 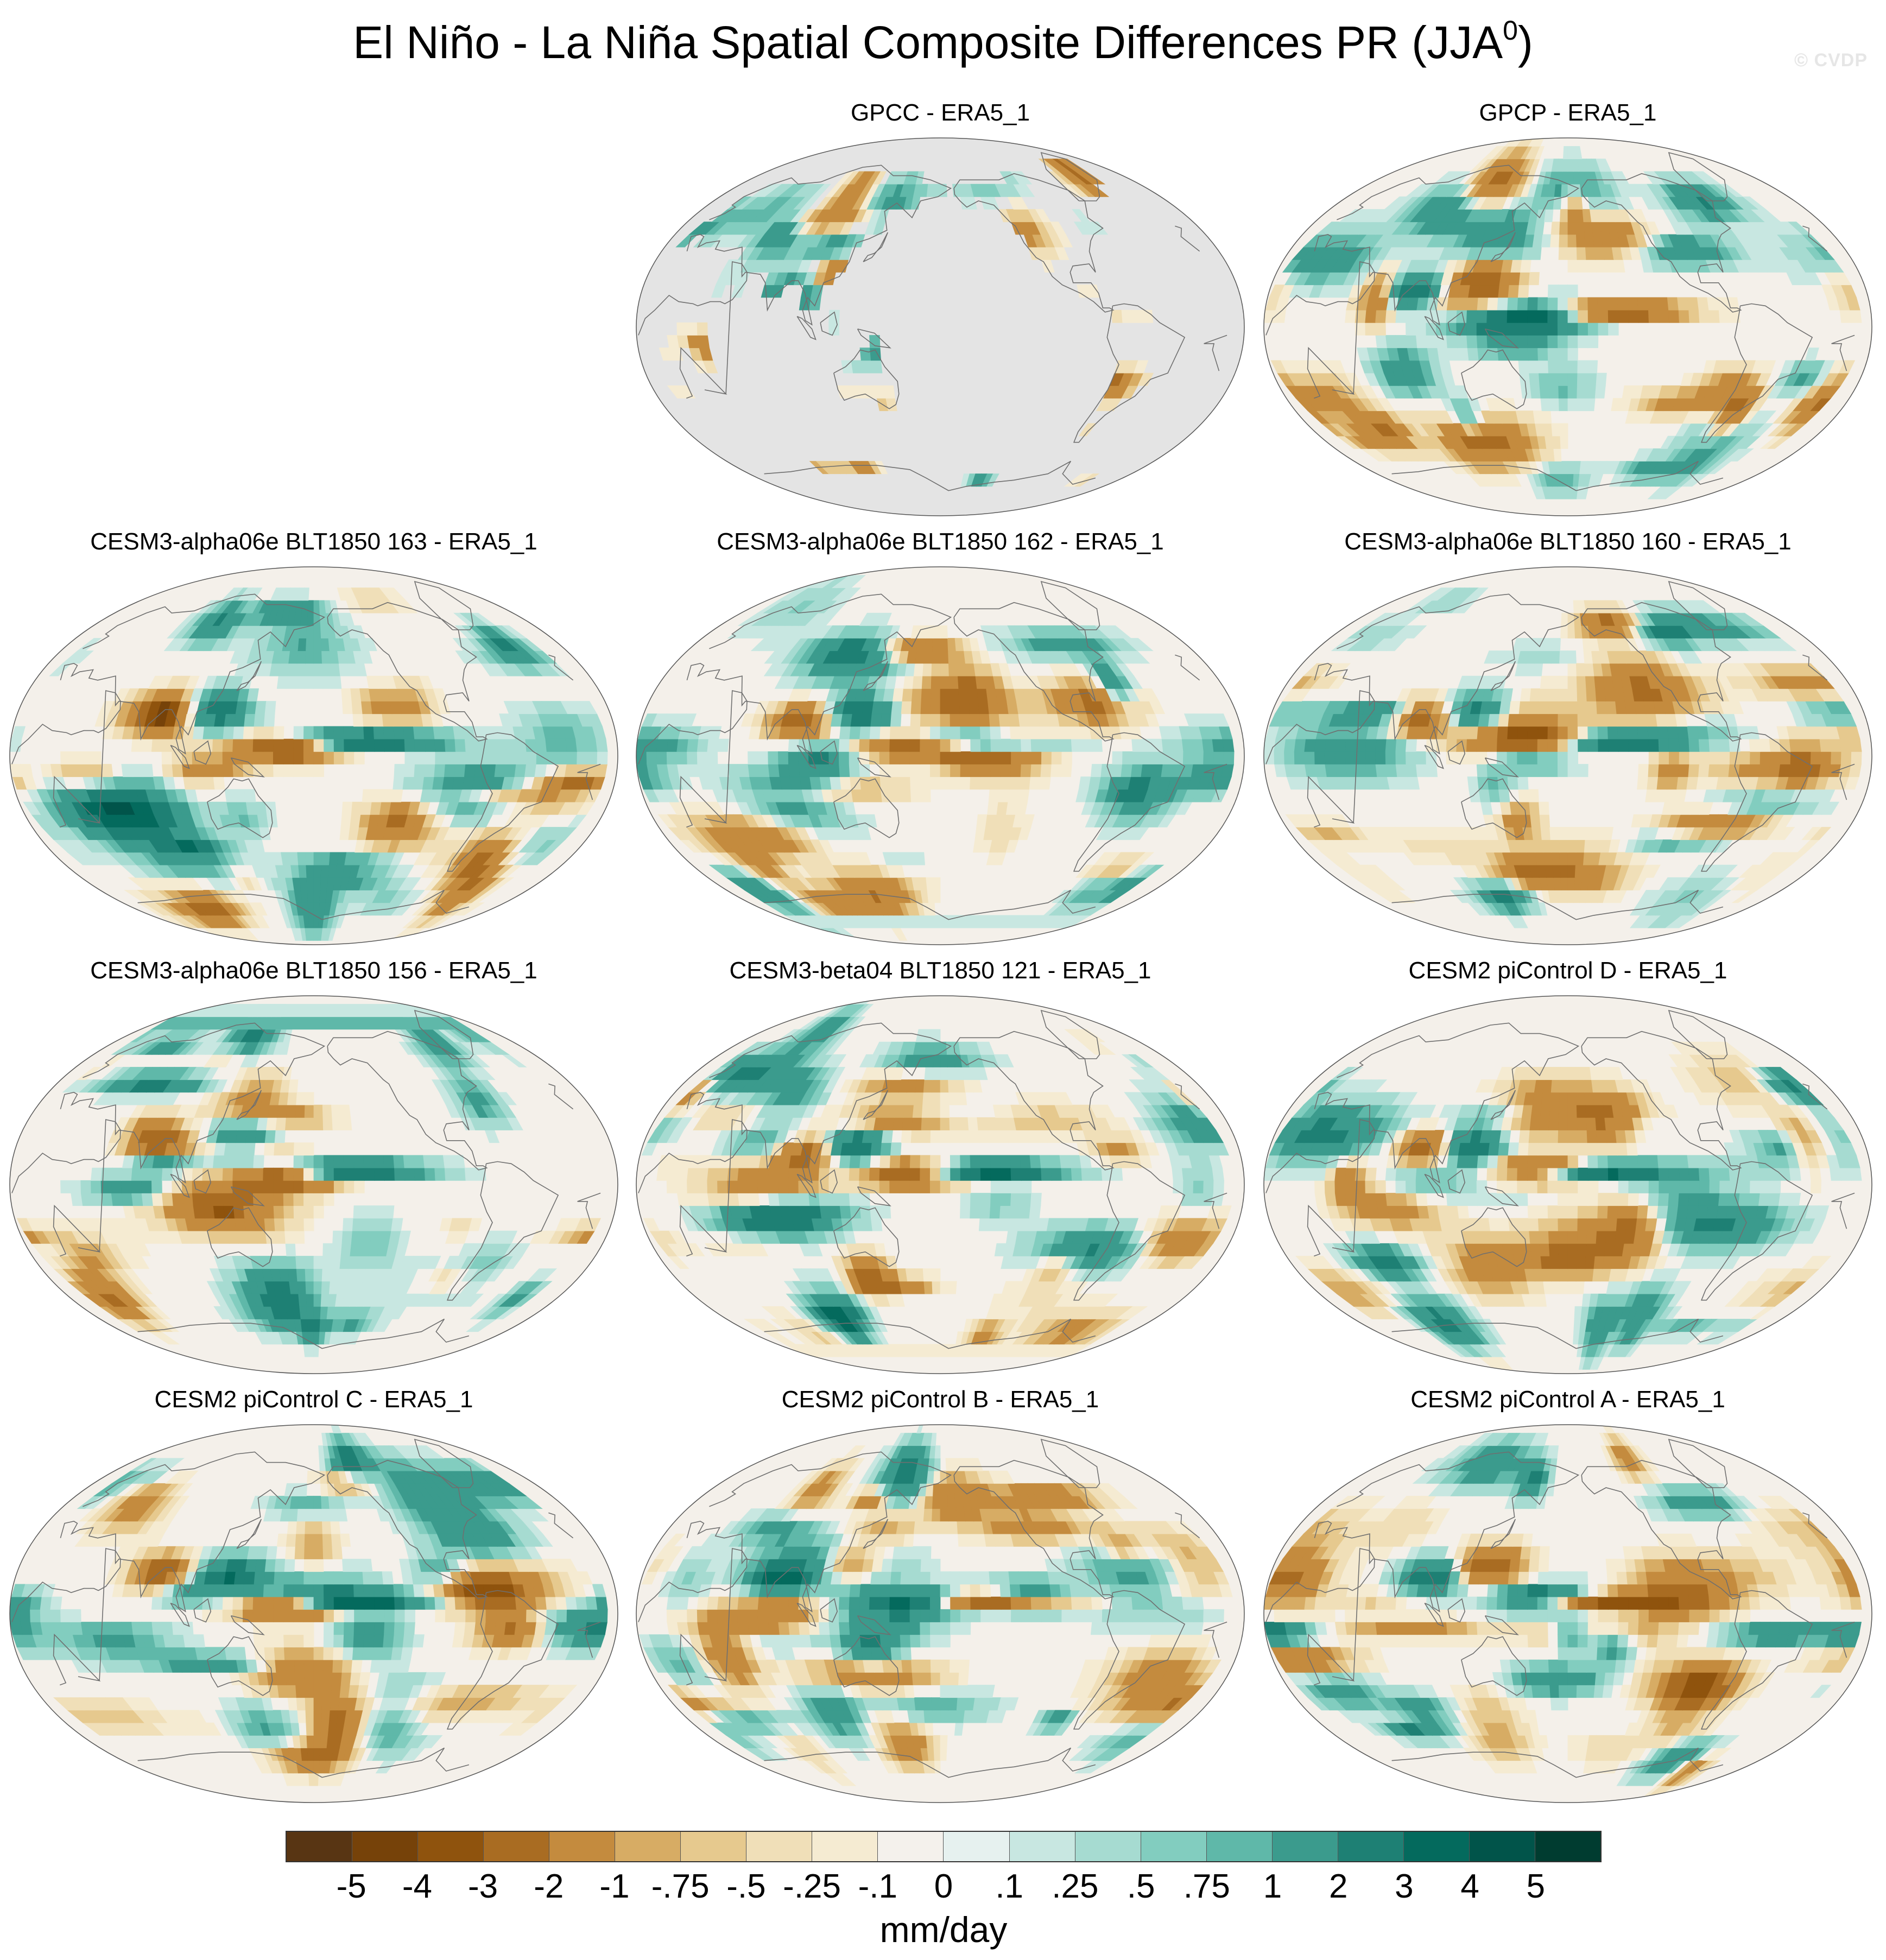 I want to click on map-svg, so click(x=941, y=326).